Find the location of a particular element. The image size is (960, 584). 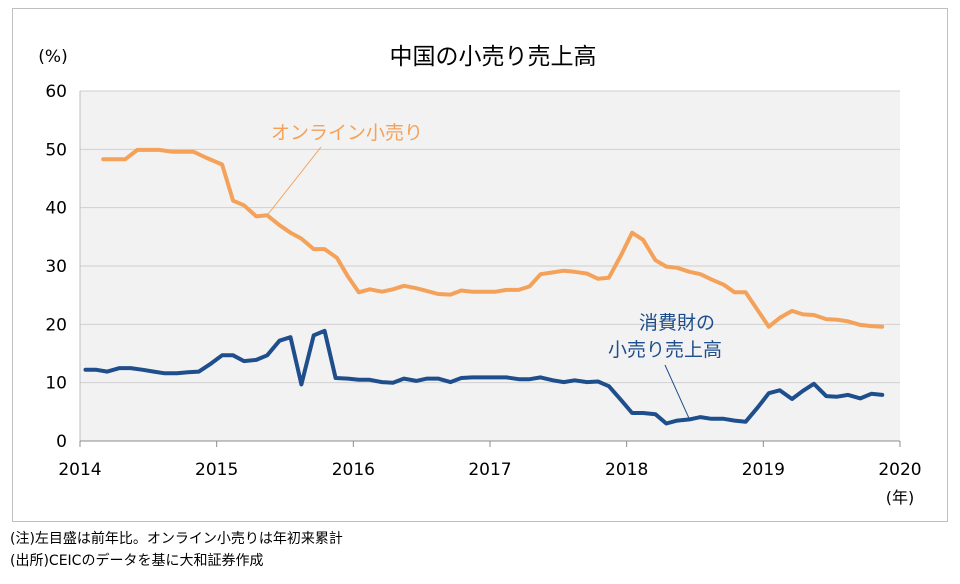

consumer-goods-leader-line is located at coordinates (677, 392).